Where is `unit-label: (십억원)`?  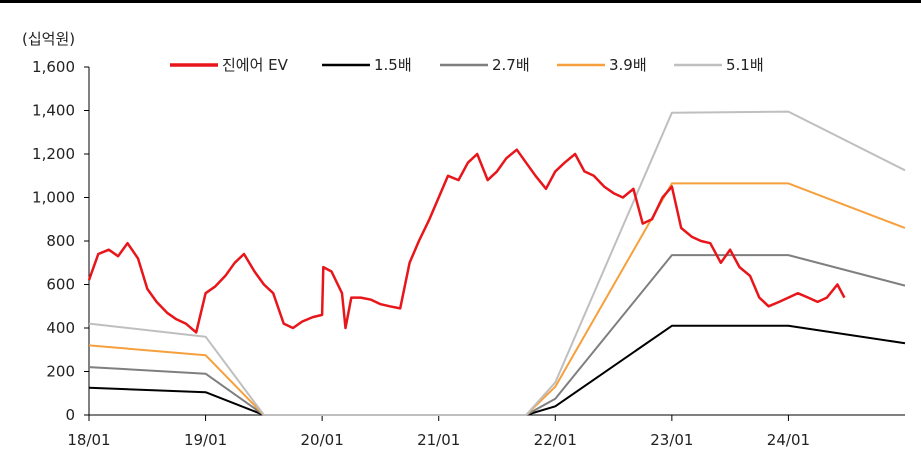 unit-label: (십억원) is located at coordinates (48, 39).